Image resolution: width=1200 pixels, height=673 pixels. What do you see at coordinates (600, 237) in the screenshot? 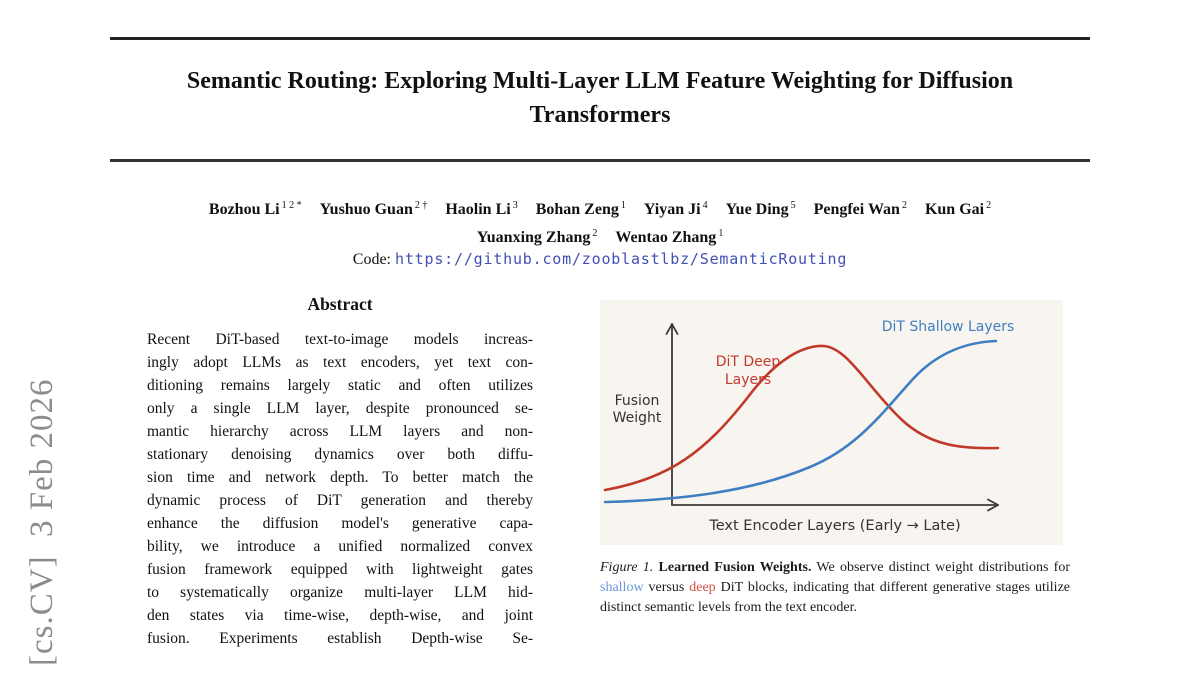
I see `authors-line-2: Yuanxing Zhang 2 Wentao Zhang 1` at bounding box center [600, 237].